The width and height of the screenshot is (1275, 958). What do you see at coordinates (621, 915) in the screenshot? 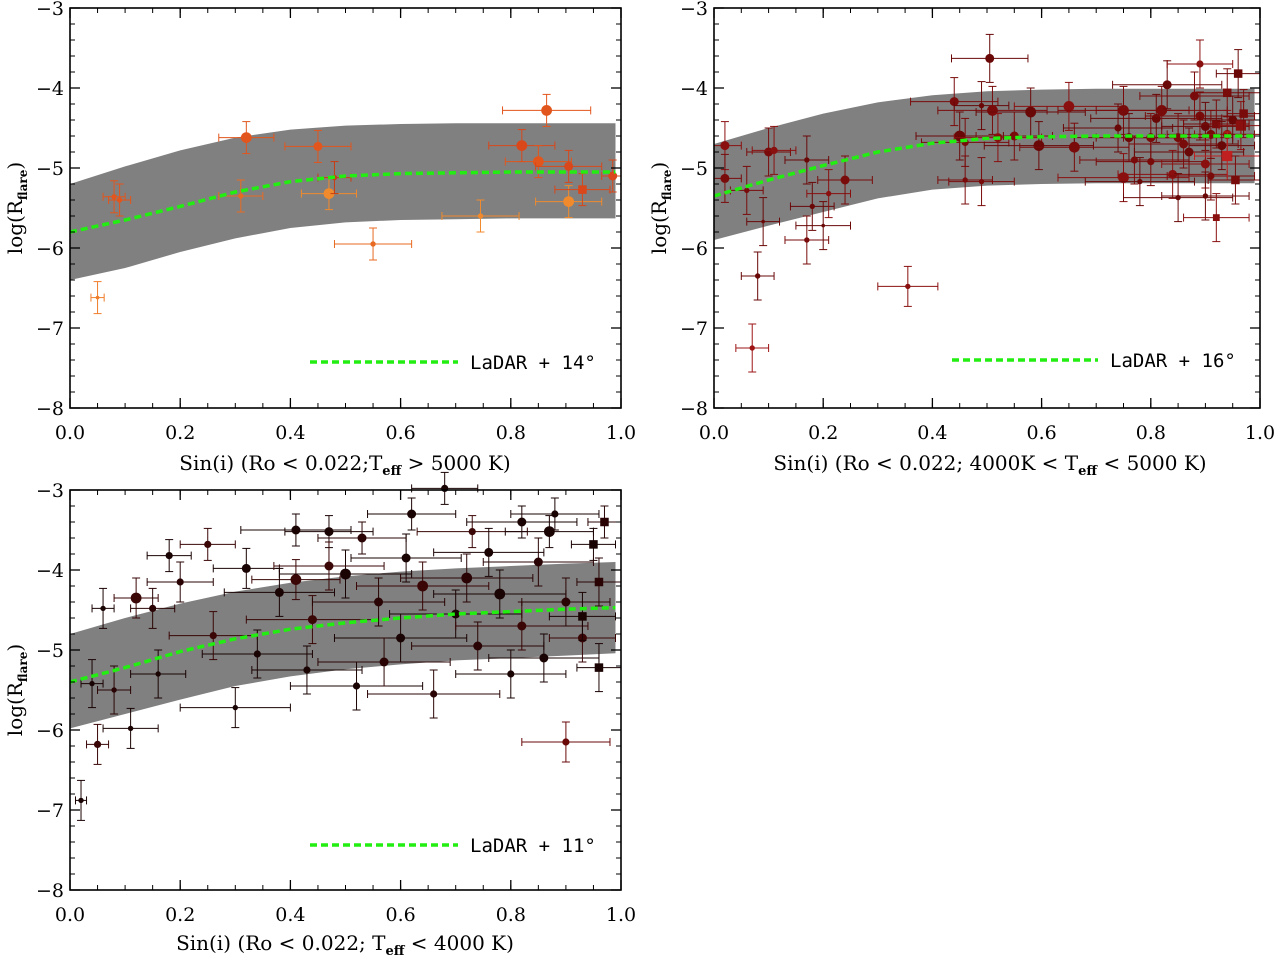
I see `x-tick-label: 1.0` at bounding box center [621, 915].